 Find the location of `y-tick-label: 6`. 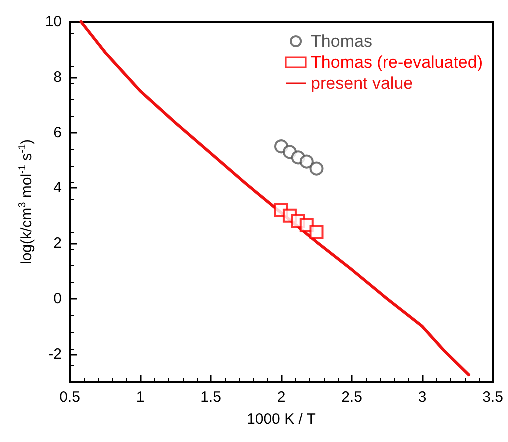

y-tick-label: 6 is located at coordinates (58, 133).